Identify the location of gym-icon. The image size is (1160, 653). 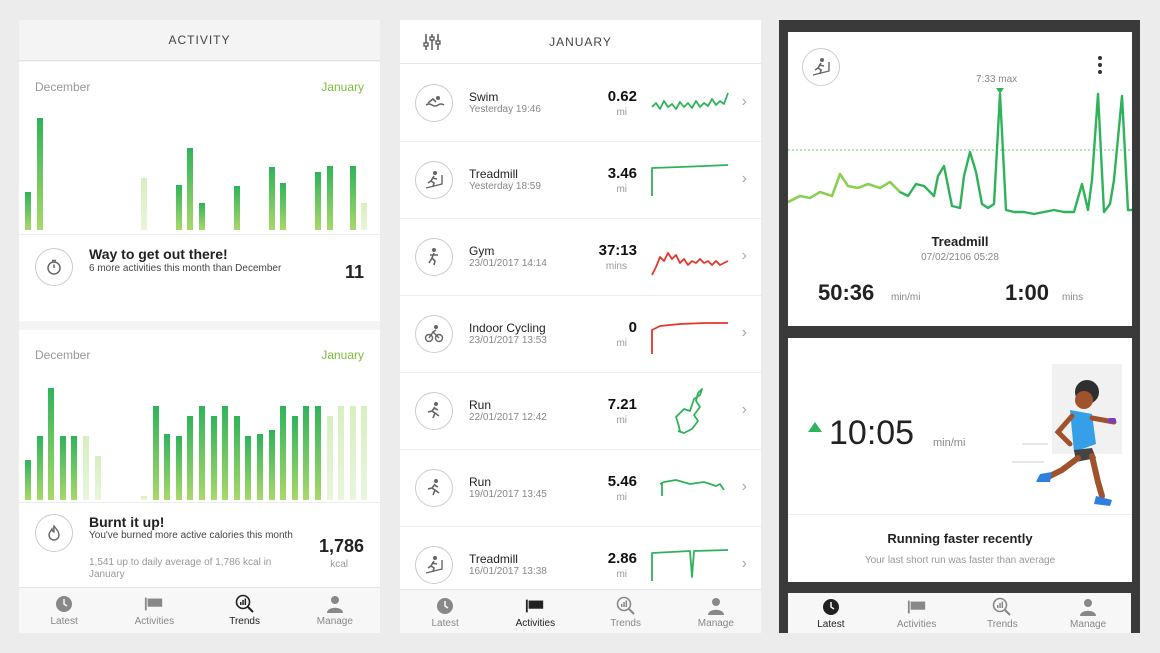
(434, 257).